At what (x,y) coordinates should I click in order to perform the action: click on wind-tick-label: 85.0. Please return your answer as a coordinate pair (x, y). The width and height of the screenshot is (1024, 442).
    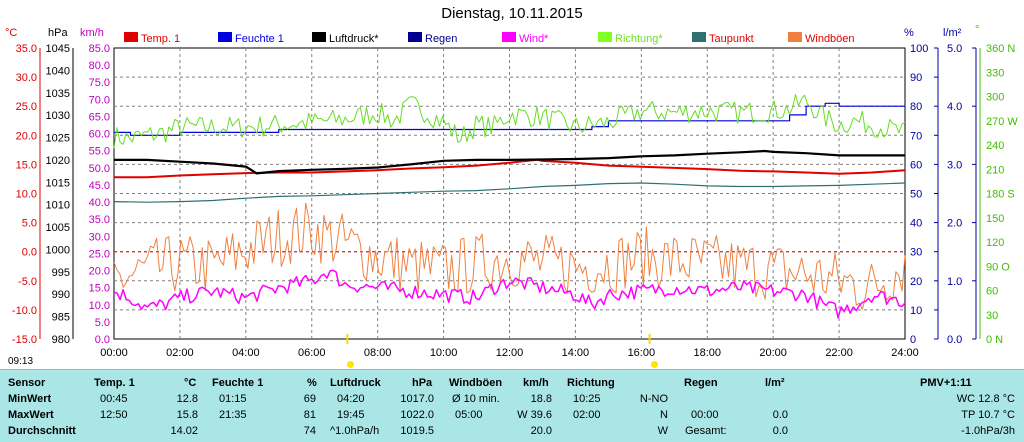
    Looking at the image, I should click on (99, 49).